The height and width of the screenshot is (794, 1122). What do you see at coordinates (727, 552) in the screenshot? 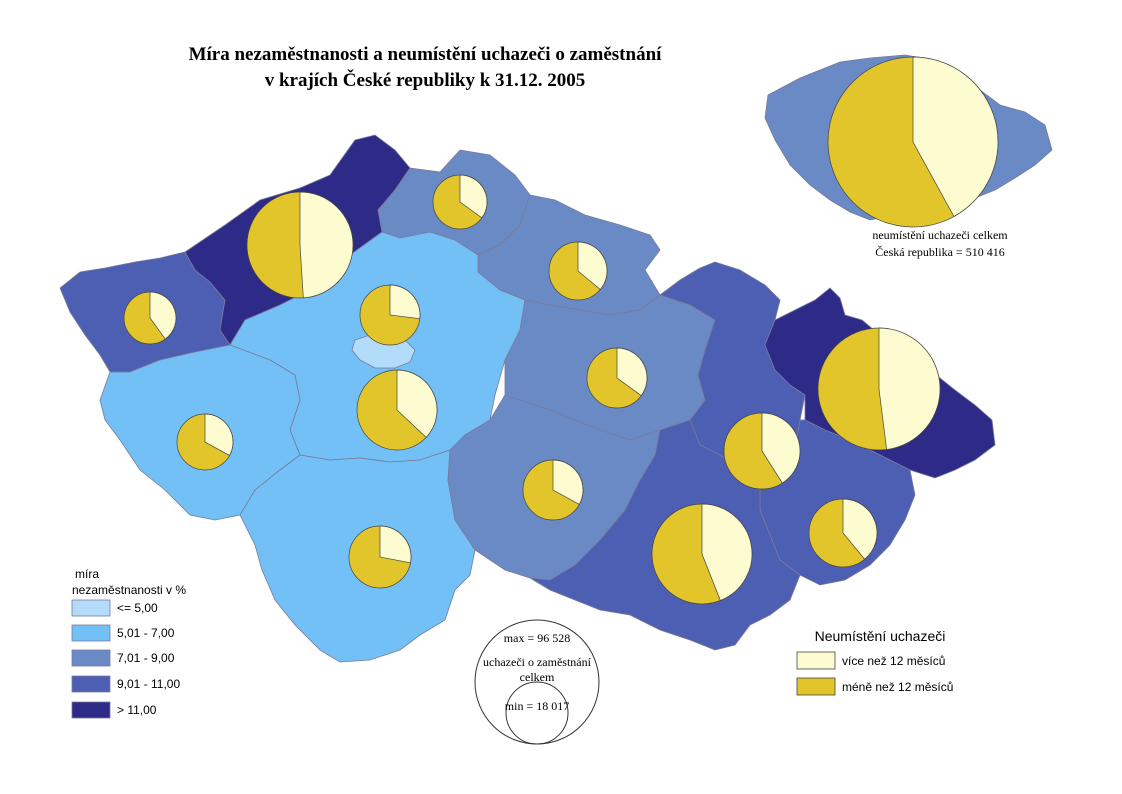
I see `pie-jihomoravsky-over12-slice` at bounding box center [727, 552].